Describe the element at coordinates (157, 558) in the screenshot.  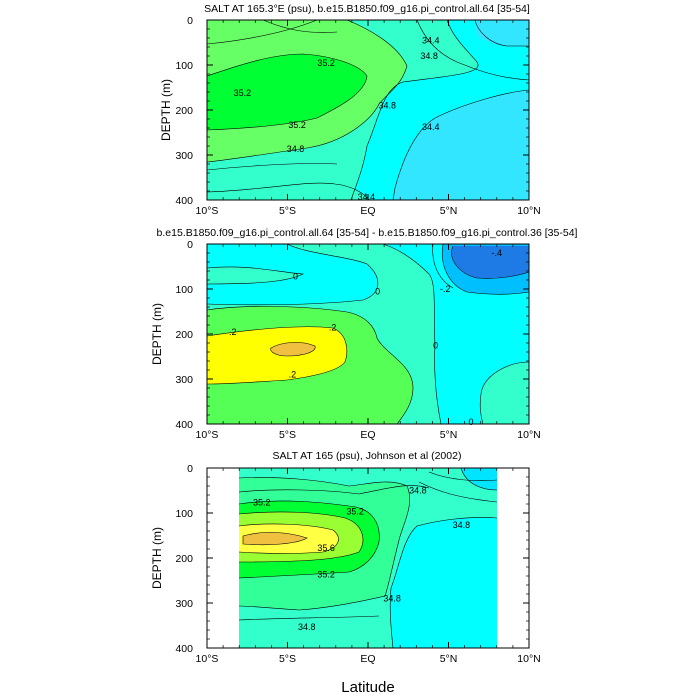
I see `panel-3-y-axis-label: DEPTH (m)` at that location.